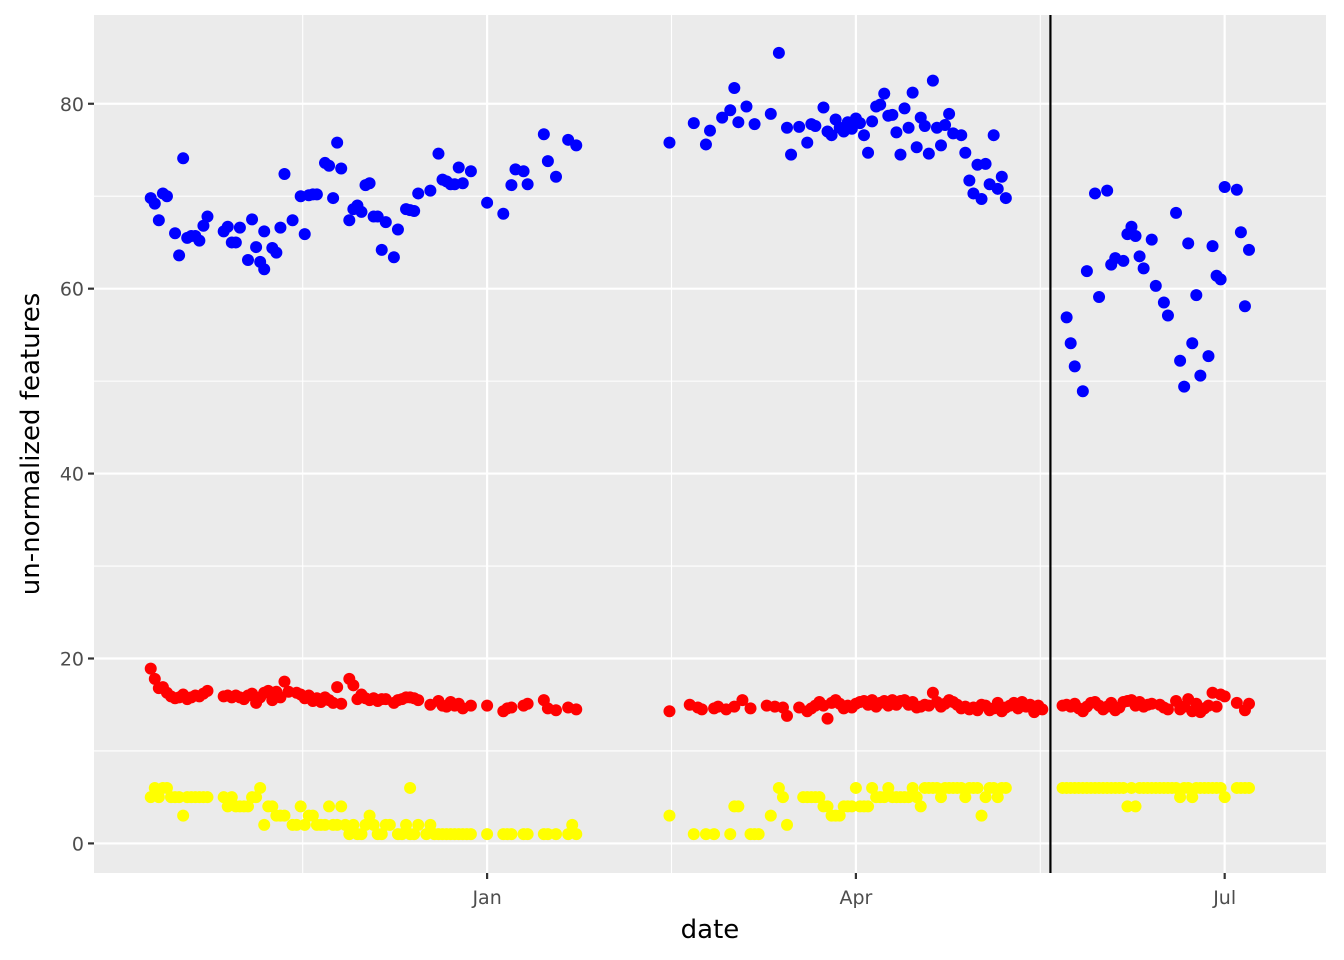 The width and height of the screenshot is (1344, 960). I want to click on x-tick-label: Jan, so click(486, 898).